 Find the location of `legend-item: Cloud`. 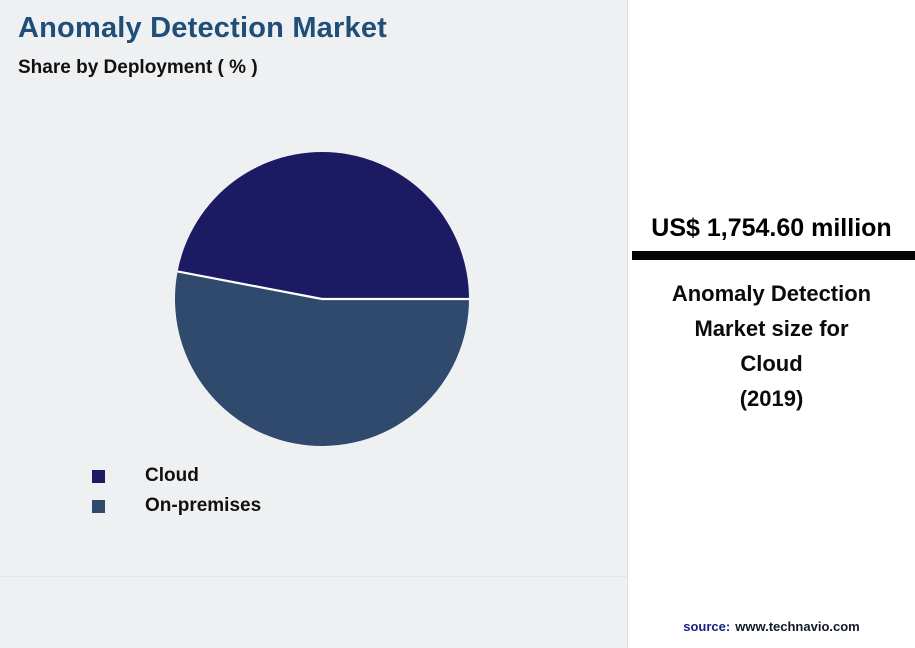

legend-item: Cloud is located at coordinates (176, 476).